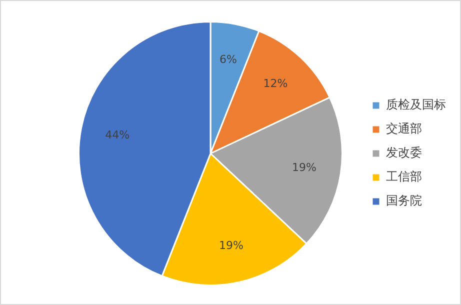 The width and height of the screenshot is (461, 305). I want to click on legend-label: 发改委, so click(404, 153).